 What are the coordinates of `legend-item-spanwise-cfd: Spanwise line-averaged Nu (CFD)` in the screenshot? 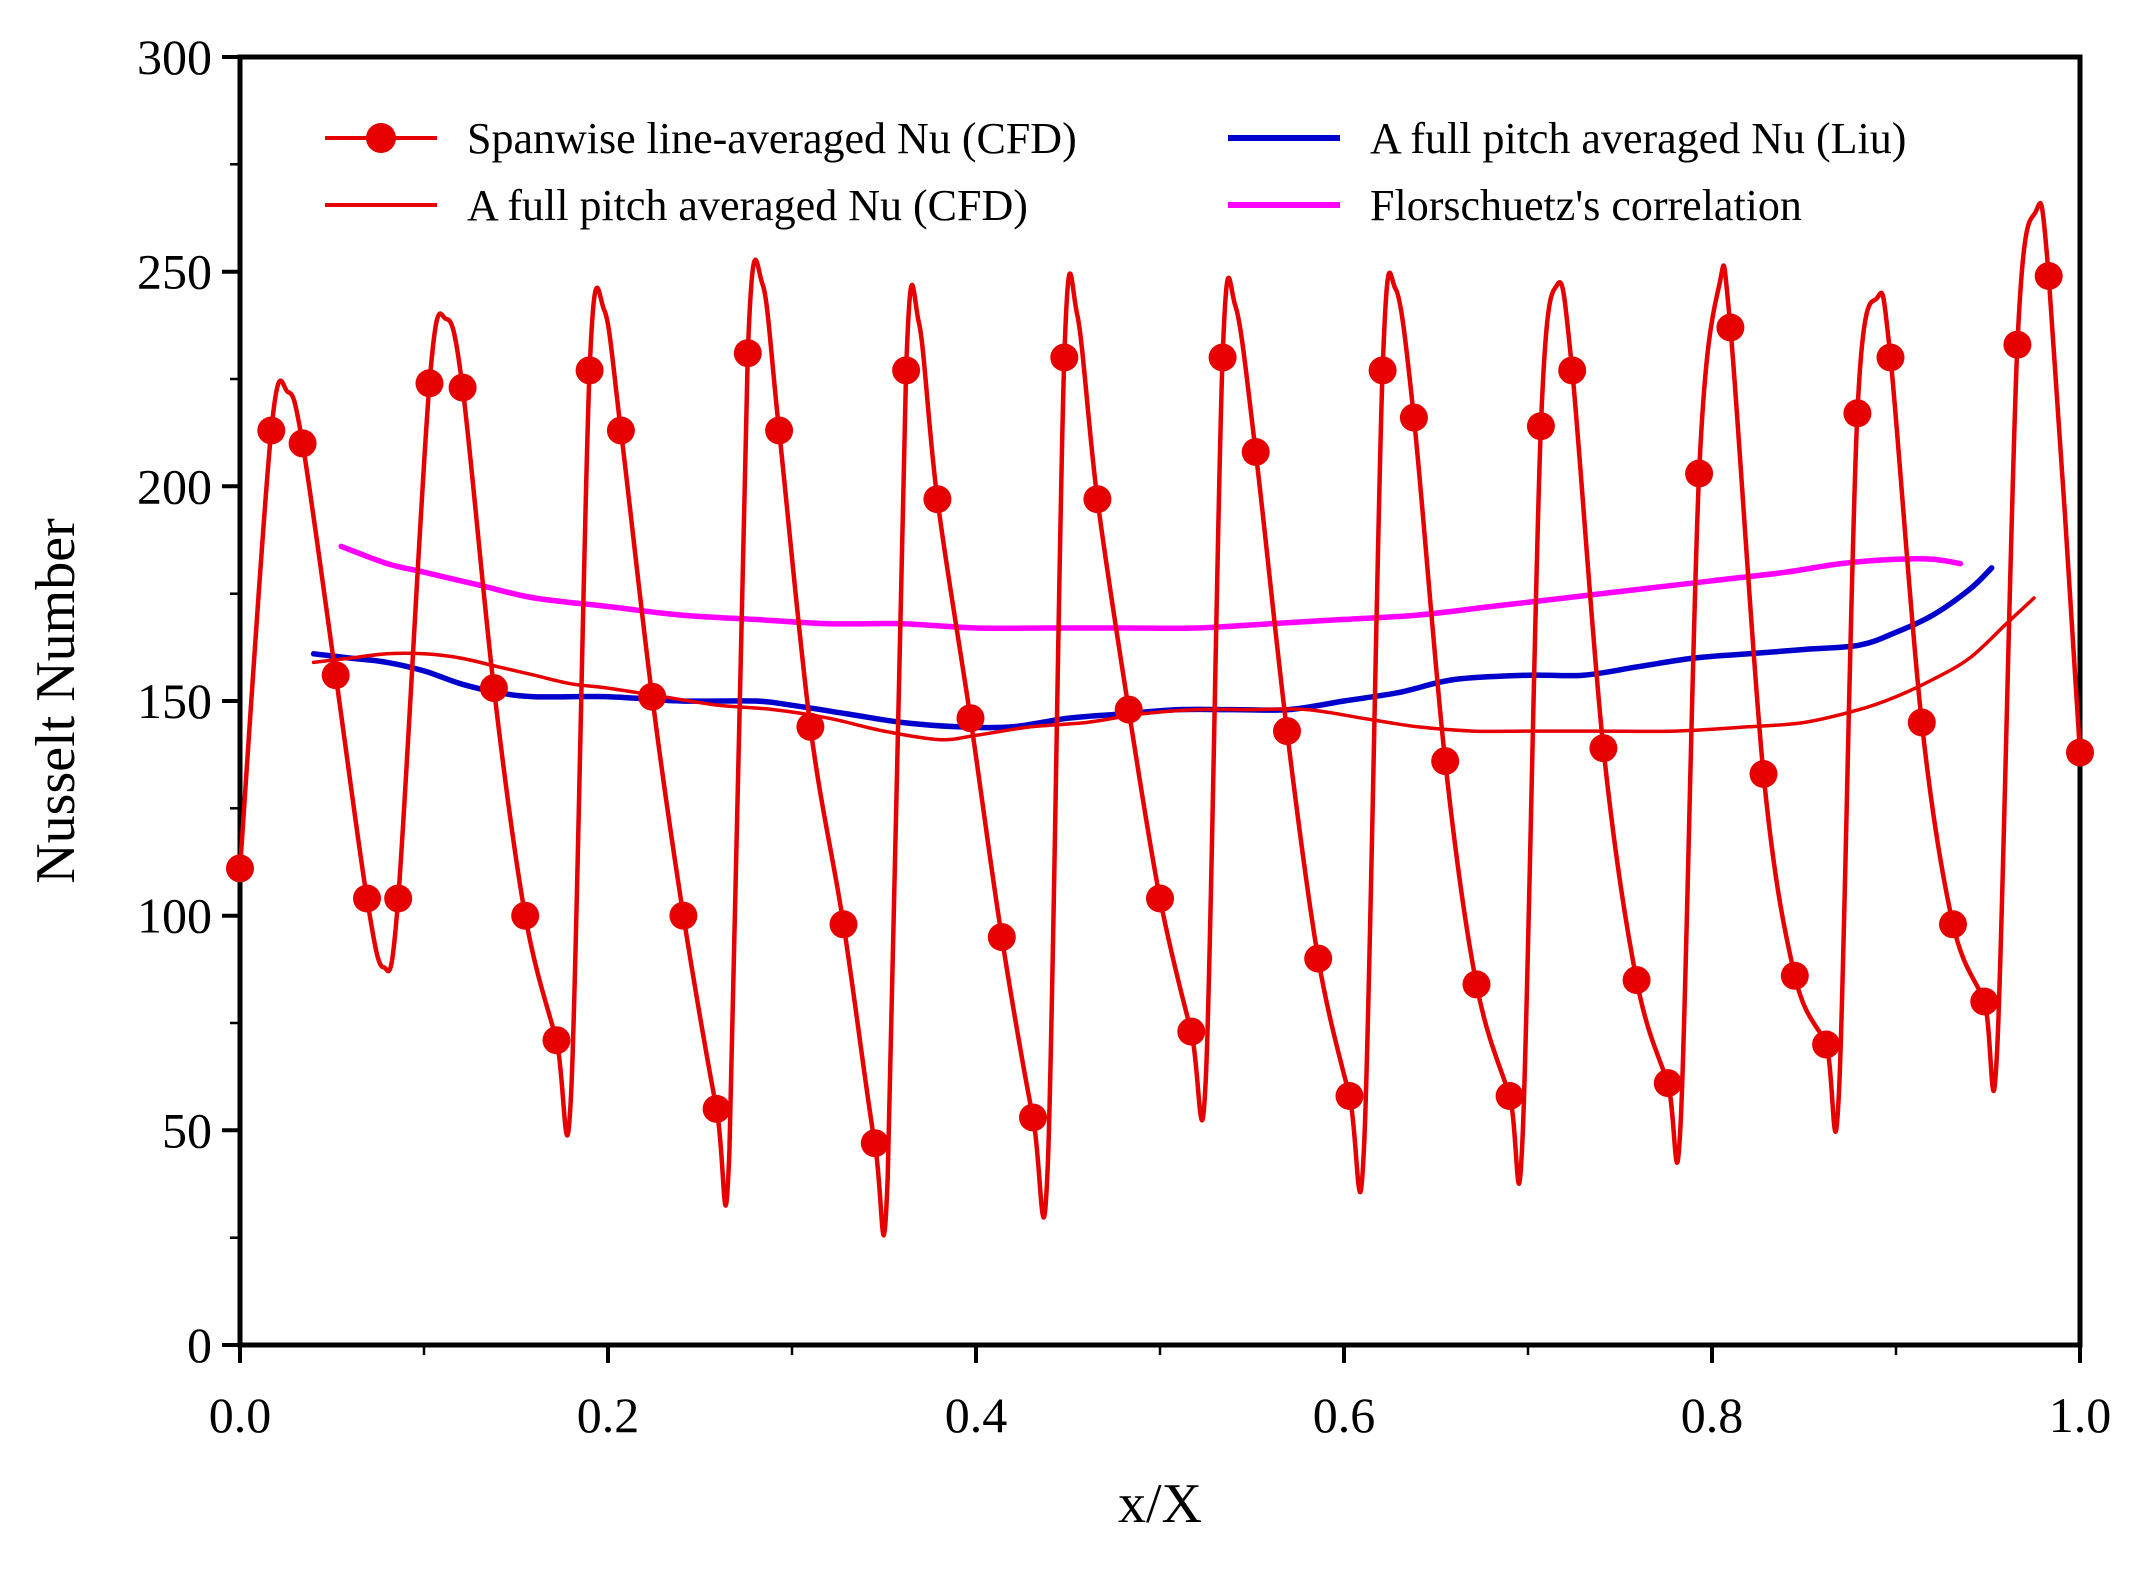 It's located at (776, 138).